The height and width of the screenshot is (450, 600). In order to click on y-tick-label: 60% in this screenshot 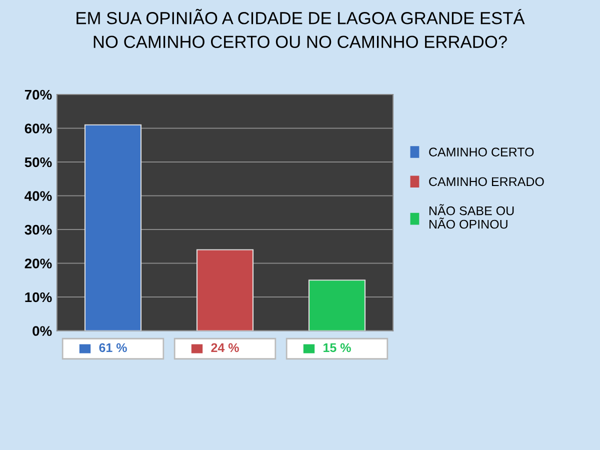, I will do `click(38, 129)`.